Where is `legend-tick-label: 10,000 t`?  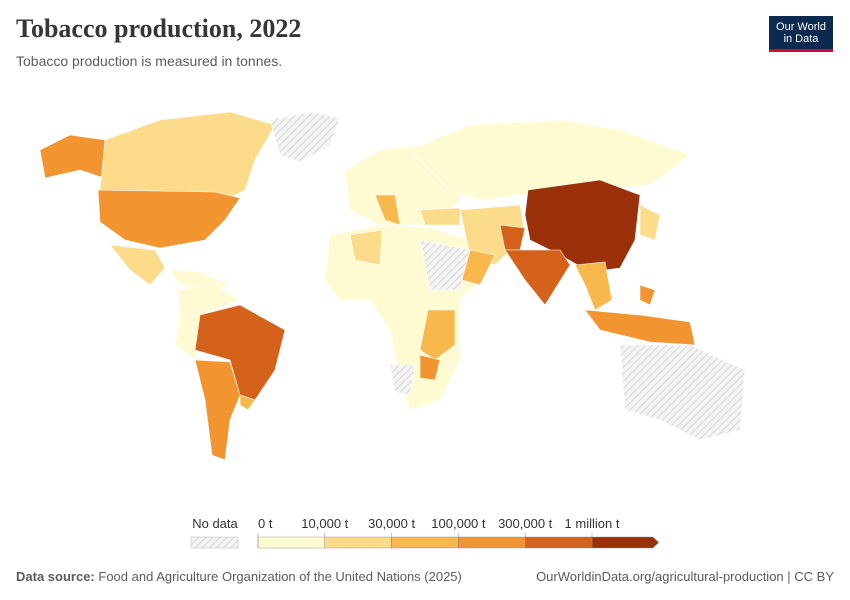 legend-tick-label: 10,000 t is located at coordinates (324, 523).